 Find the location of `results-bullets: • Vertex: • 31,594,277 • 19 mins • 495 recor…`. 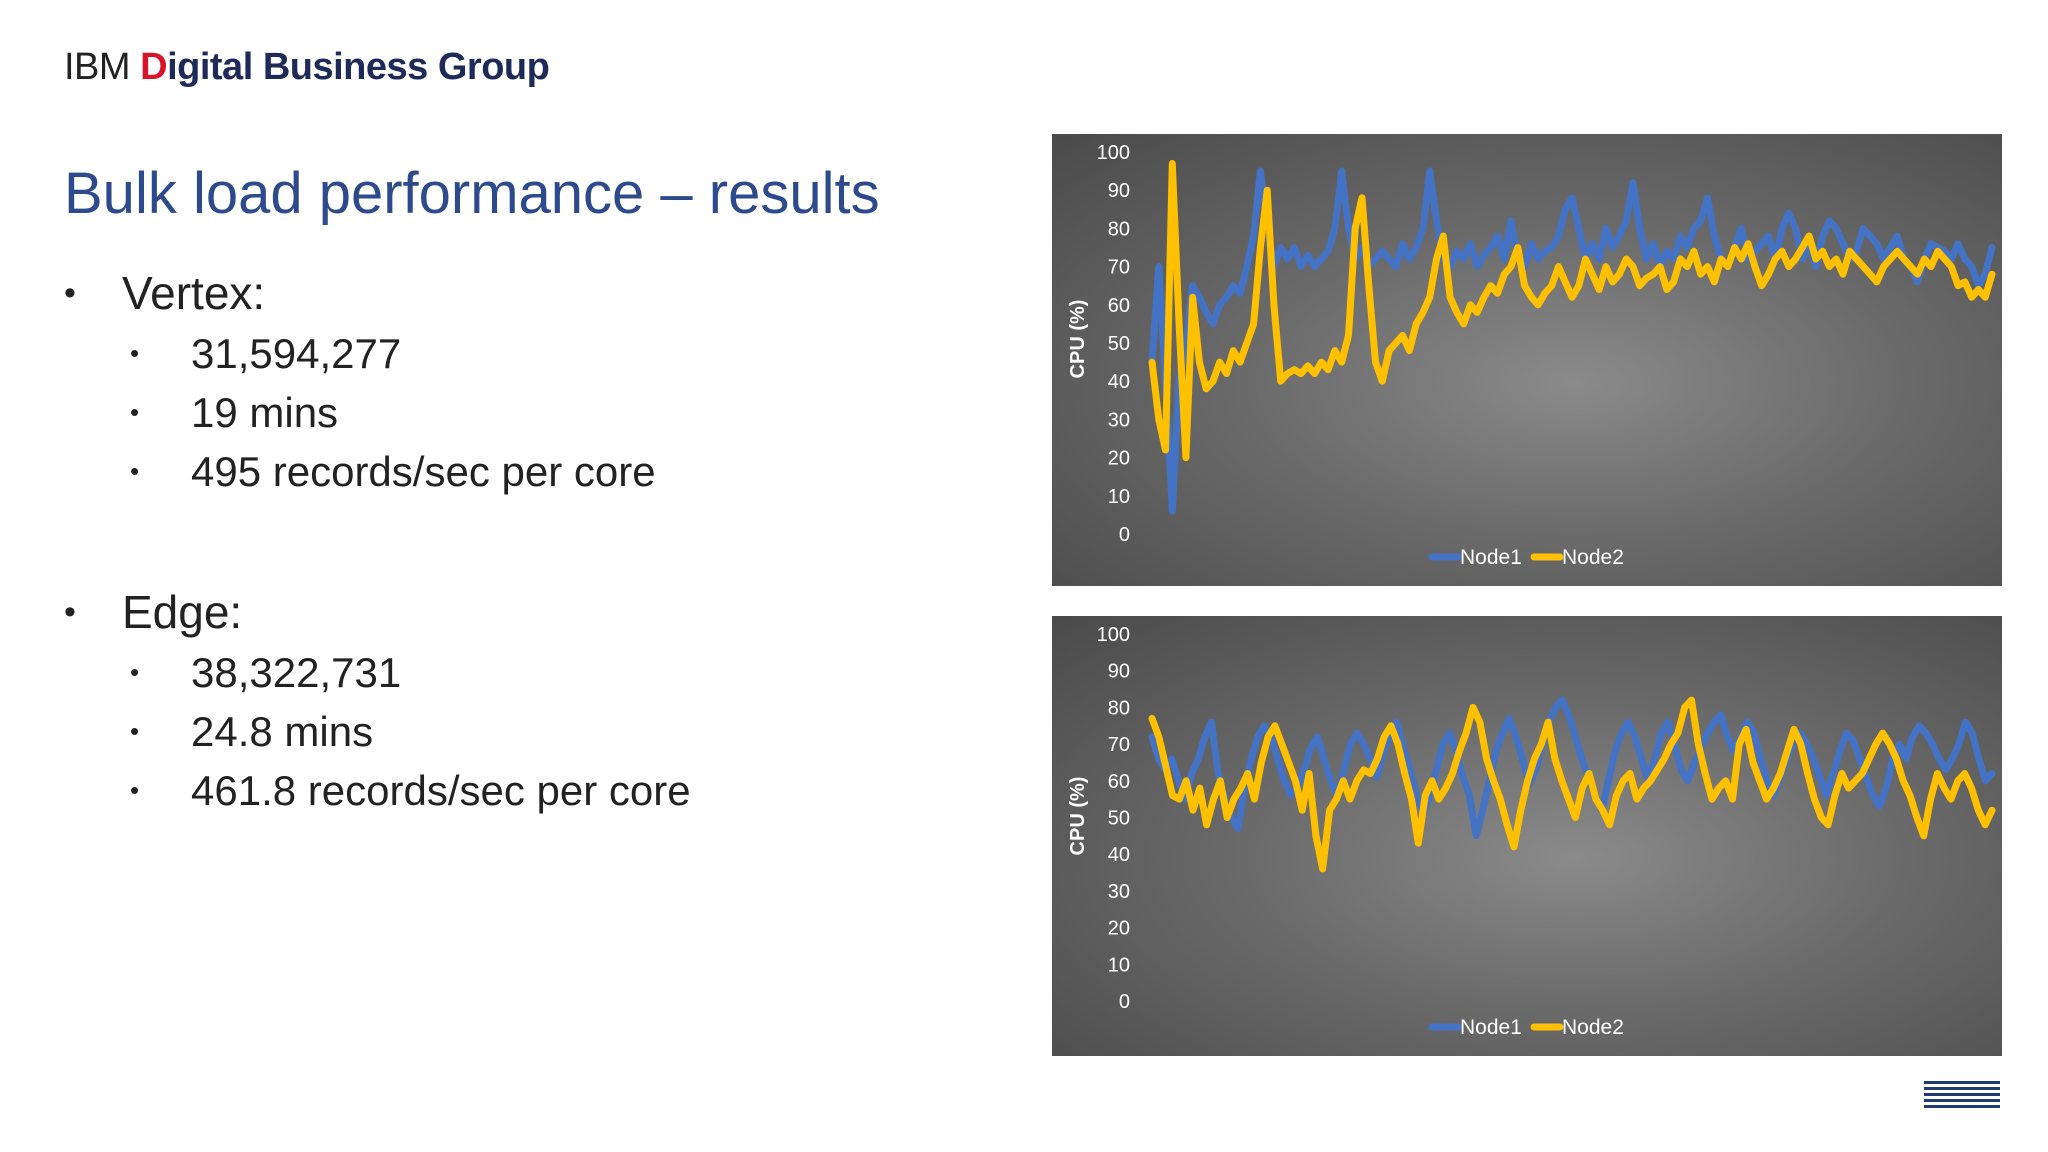

results-bullets: • Vertex: • 31,594,277 • 19 mins • 495 recor… is located at coordinates (377, 541).